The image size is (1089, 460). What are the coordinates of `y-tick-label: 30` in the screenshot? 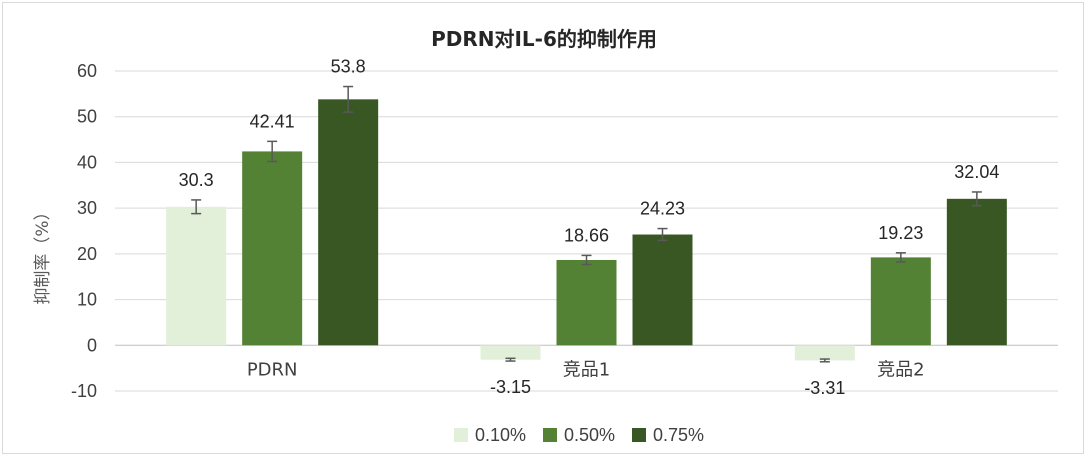 It's located at (87, 208).